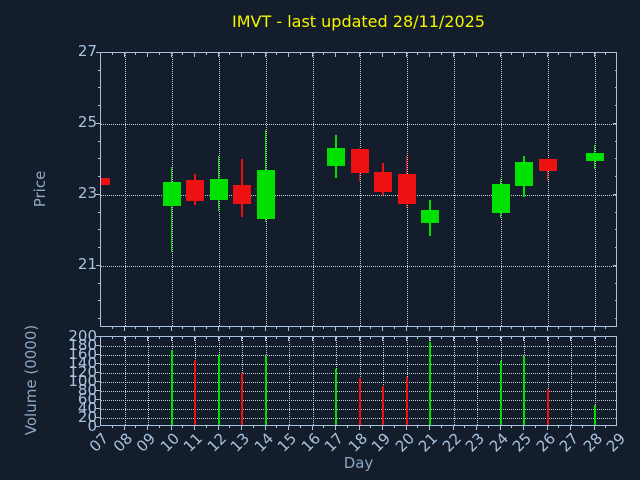 The image size is (640, 480). What do you see at coordinates (313, 189) in the screenshot?
I see `price-gridline-v` at bounding box center [313, 189].